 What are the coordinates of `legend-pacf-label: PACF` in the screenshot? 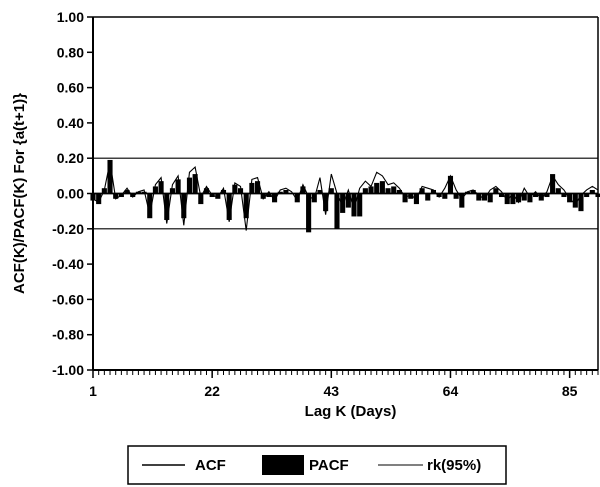 It's located at (329, 465).